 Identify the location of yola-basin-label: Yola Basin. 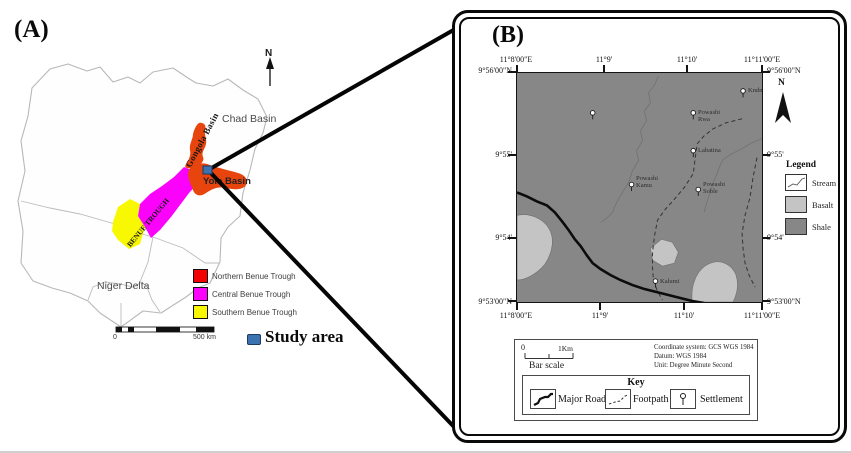
(227, 181).